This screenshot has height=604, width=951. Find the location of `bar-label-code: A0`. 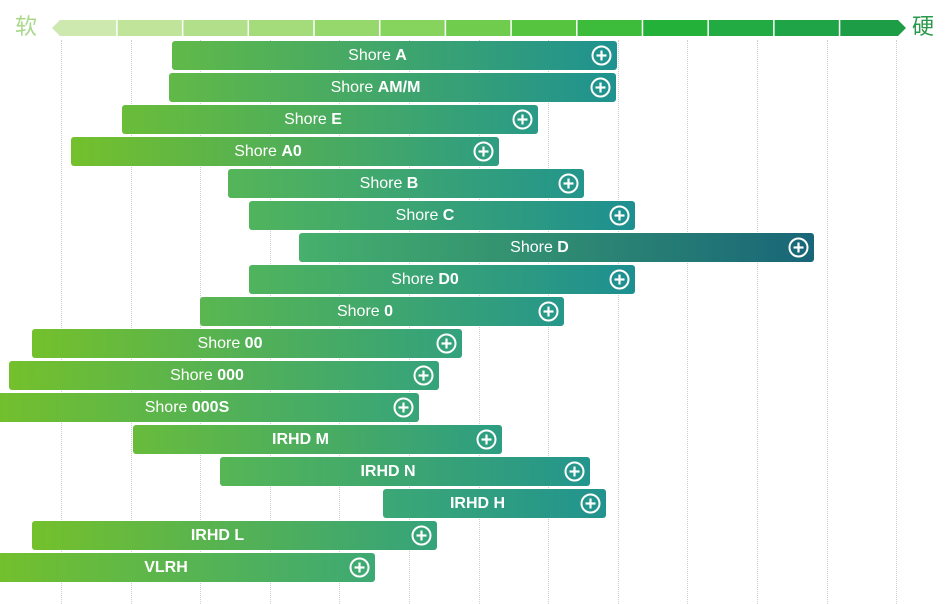

bar-label-code: A0 is located at coordinates (291, 151).